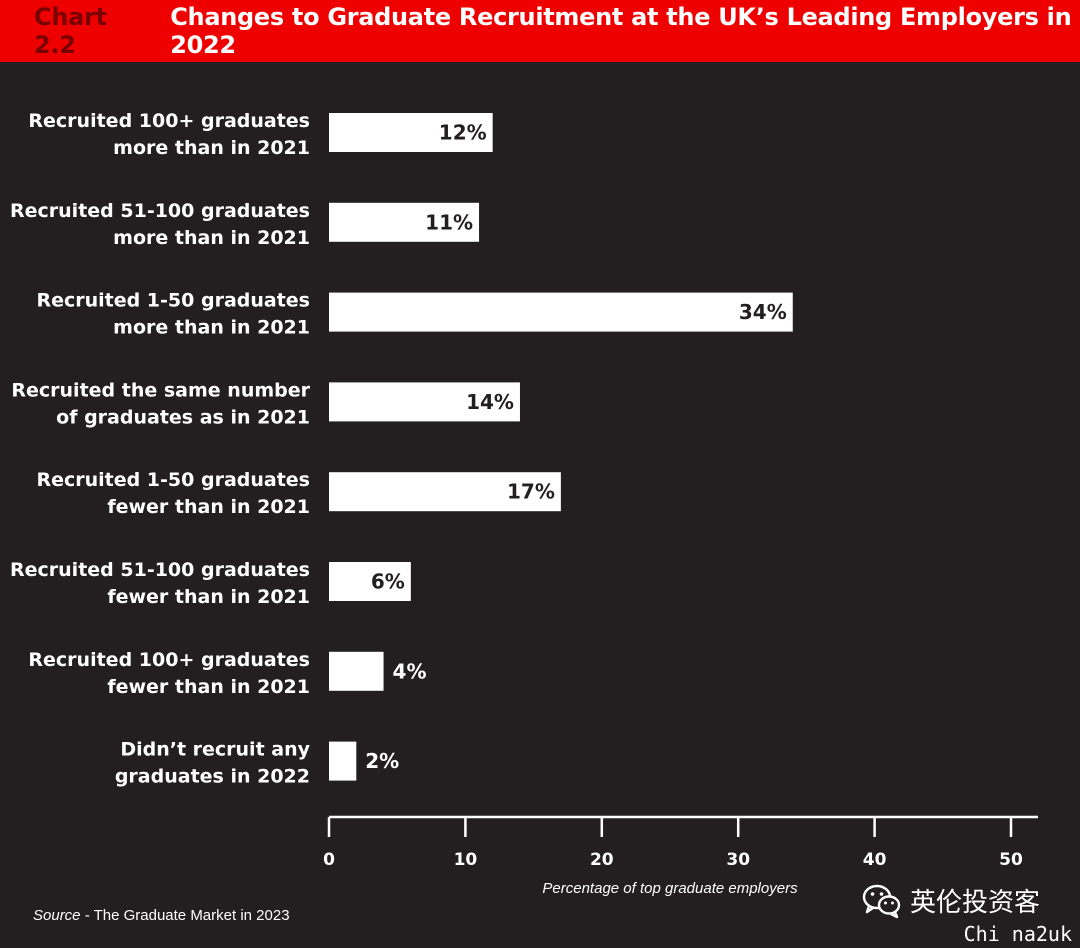 The image size is (1080, 948). I want to click on x-tick-label: 30, so click(738, 860).